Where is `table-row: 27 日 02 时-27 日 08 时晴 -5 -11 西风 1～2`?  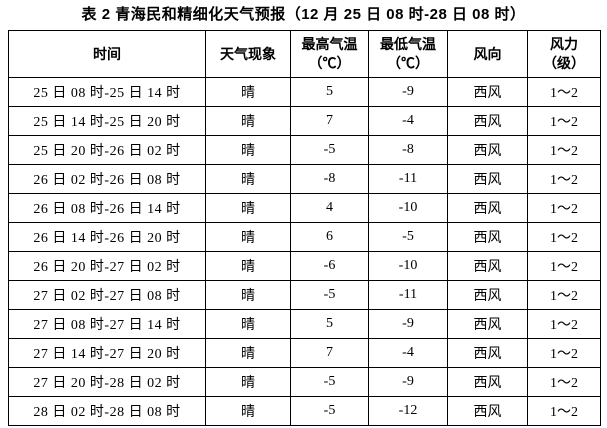
table-row: 27 日 02 时-27 日 08 时晴 -5 -11 西风 1～2 is located at coordinates (304, 295).